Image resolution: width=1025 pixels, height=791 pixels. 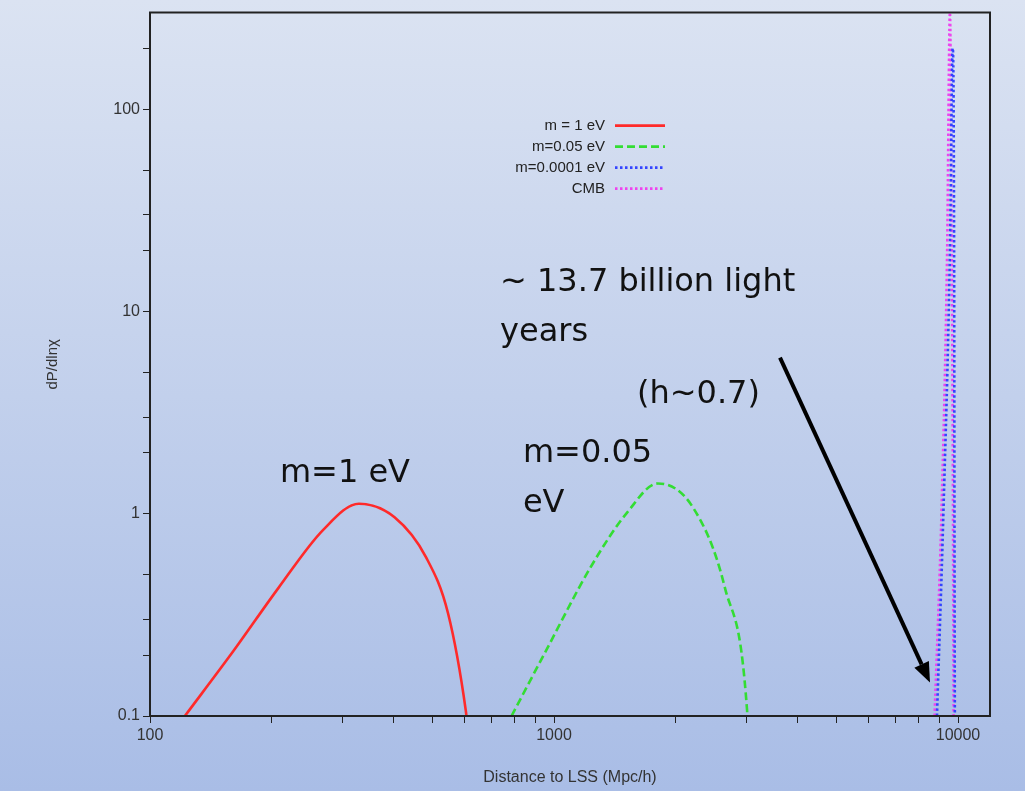 What do you see at coordinates (958, 735) in the screenshot?
I see `x-tick-label: 10000` at bounding box center [958, 735].